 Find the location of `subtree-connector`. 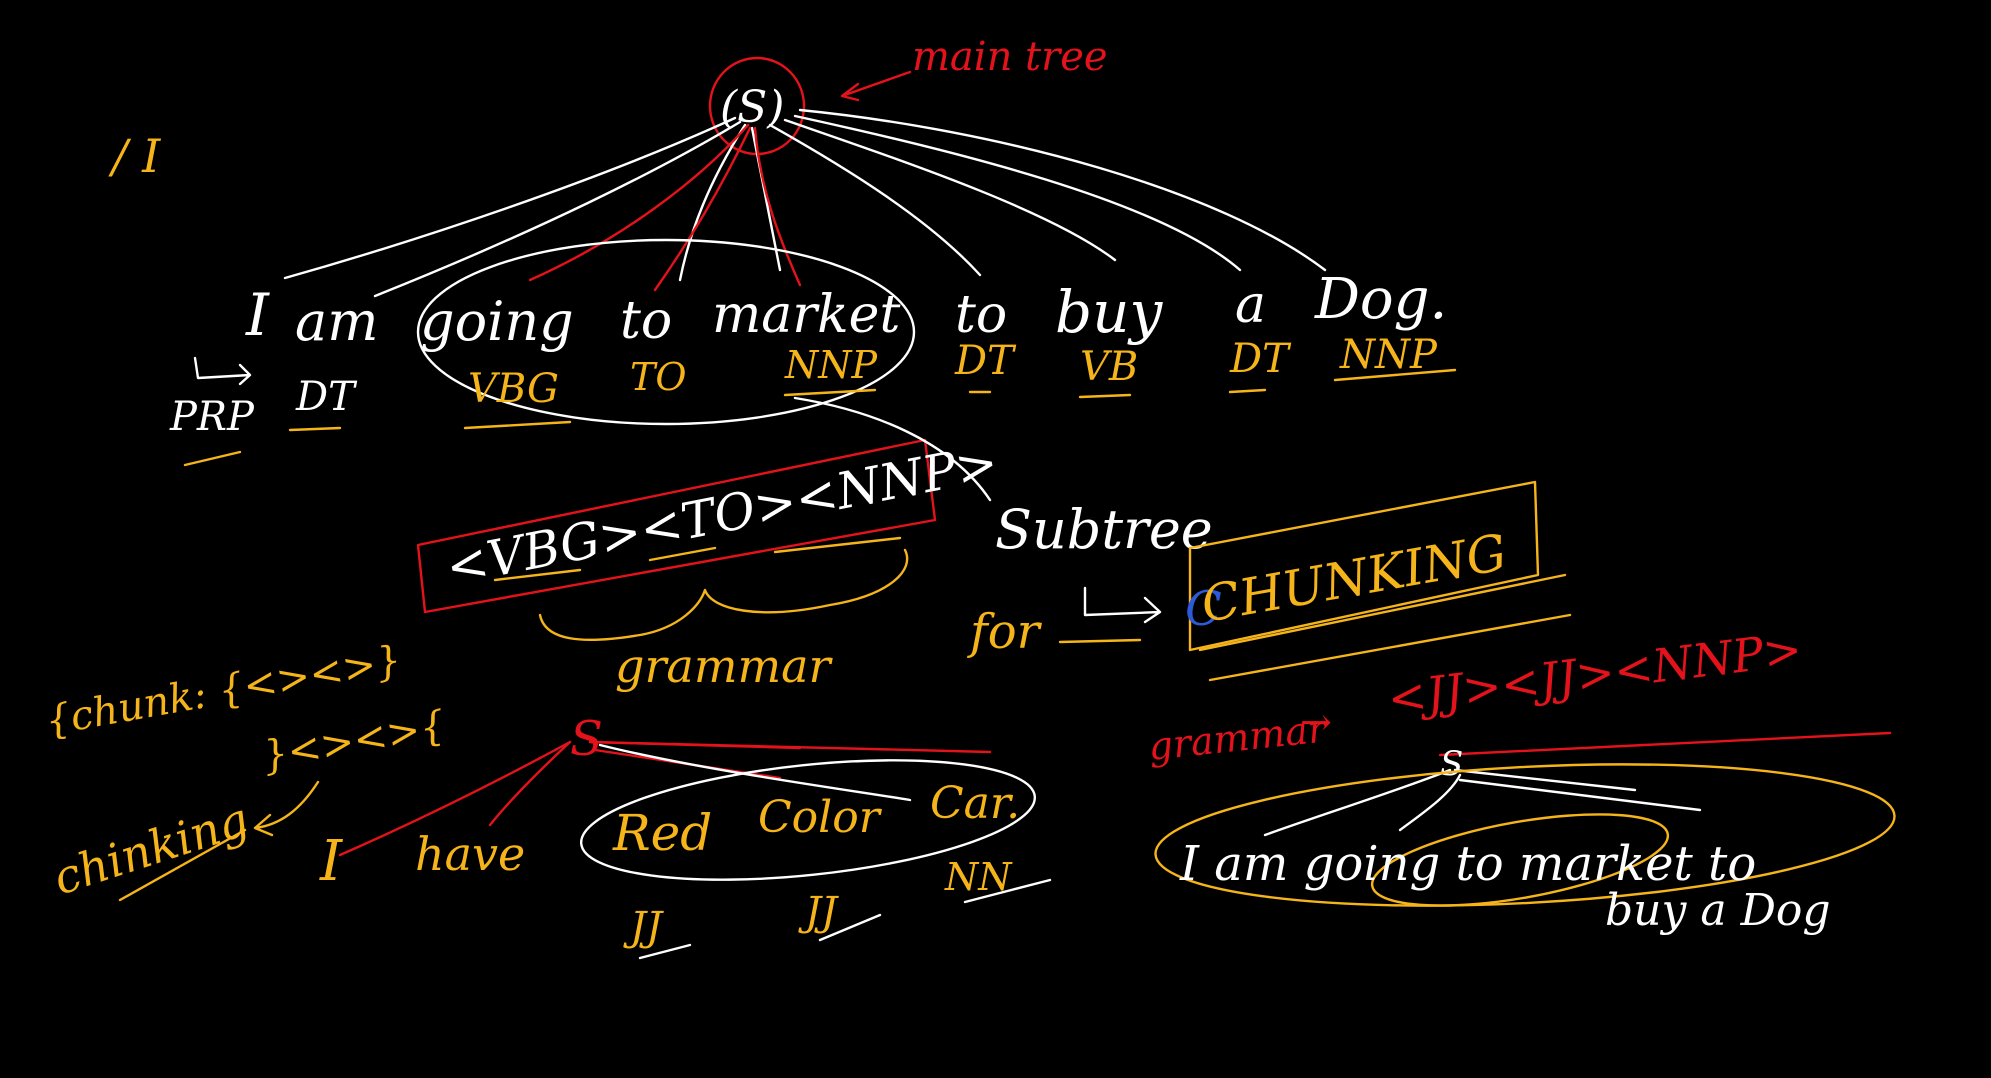

subtree-connector is located at coordinates (892, 449).